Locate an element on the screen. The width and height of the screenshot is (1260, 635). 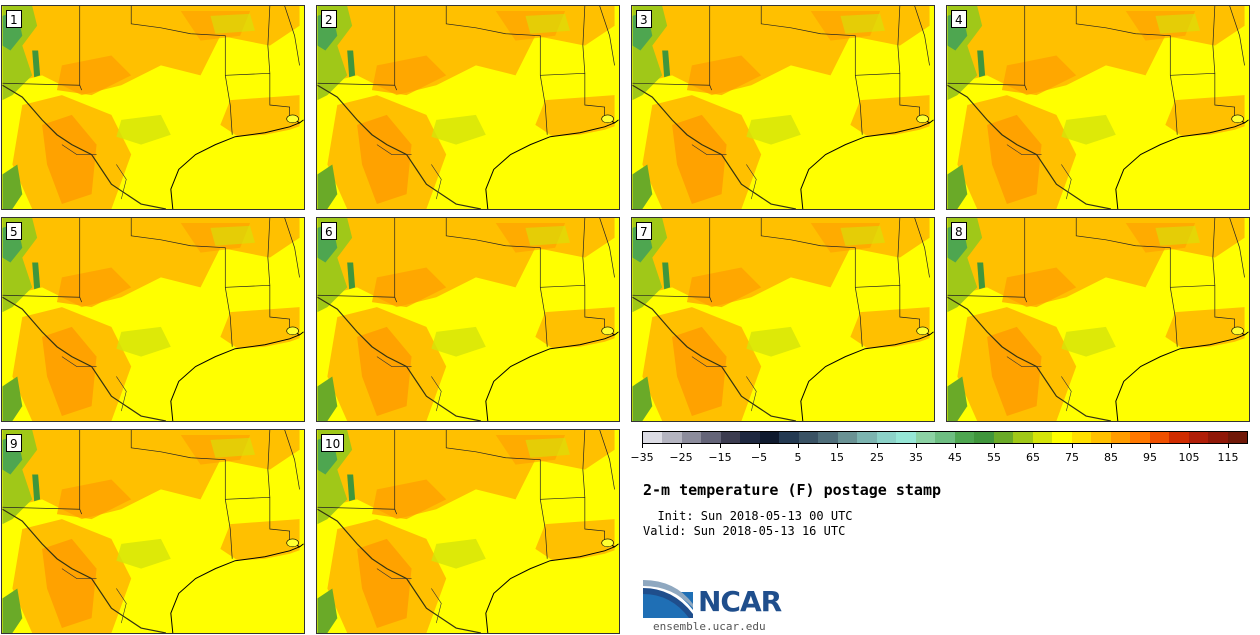
member-number-label: 5 is located at coordinates (14, 231).